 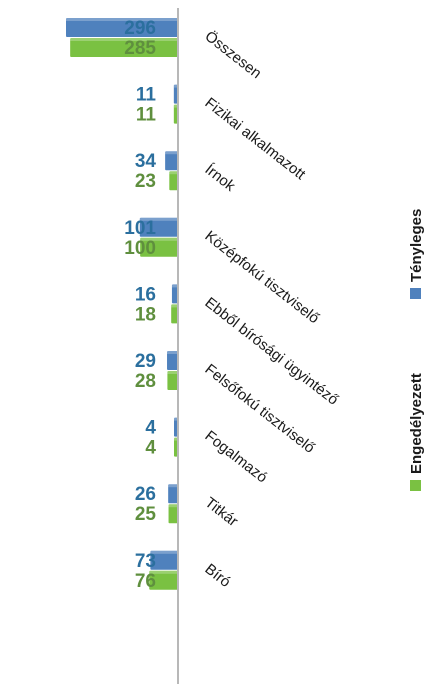 I want to click on value-label-tenyleges-fizikai-alkalmazott: 11, so click(x=146, y=95).